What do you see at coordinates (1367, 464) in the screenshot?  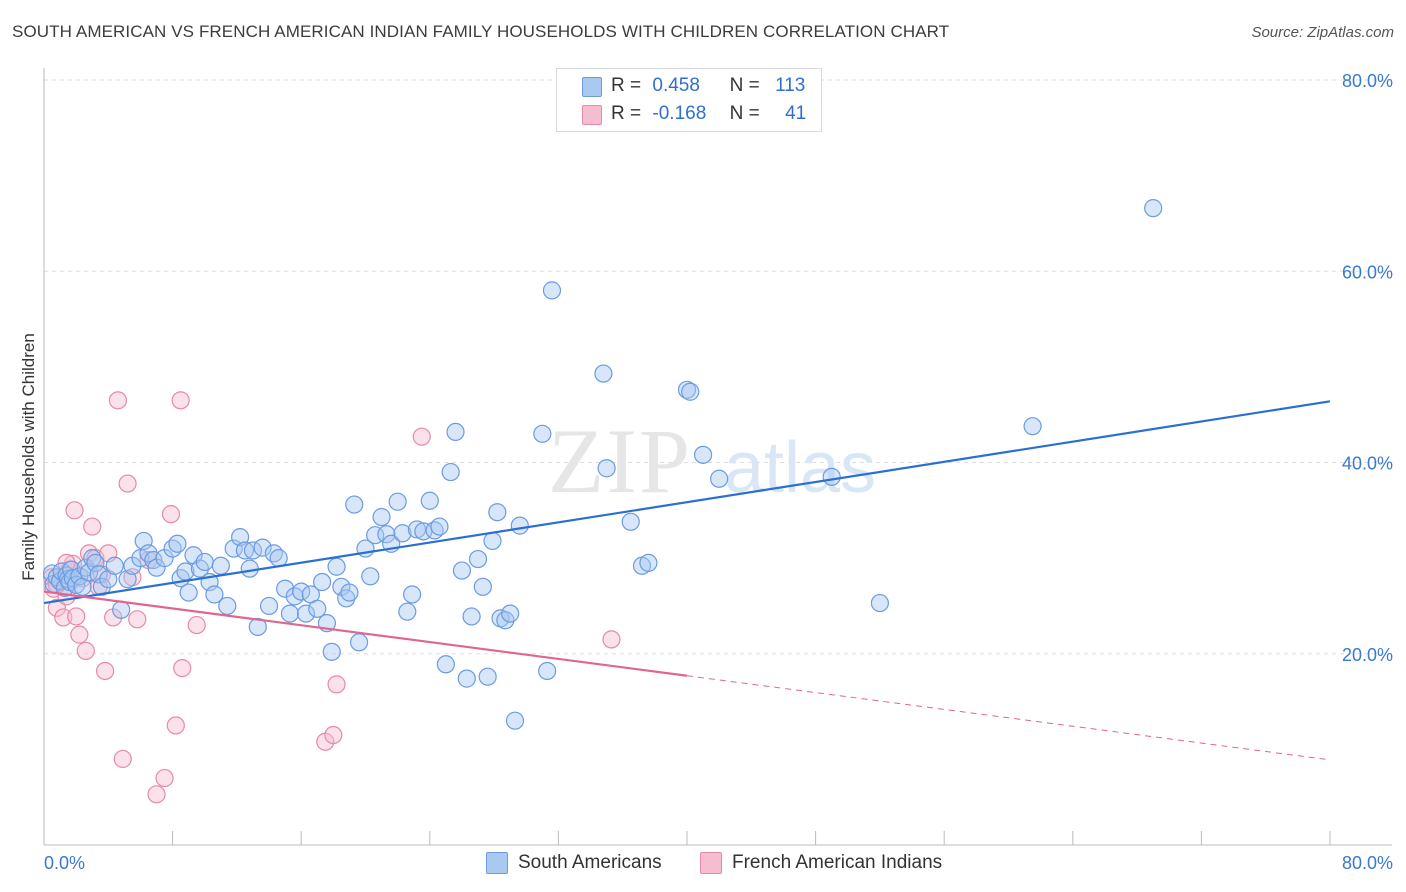 I see `y-tick-label: 40.0%` at bounding box center [1367, 464].